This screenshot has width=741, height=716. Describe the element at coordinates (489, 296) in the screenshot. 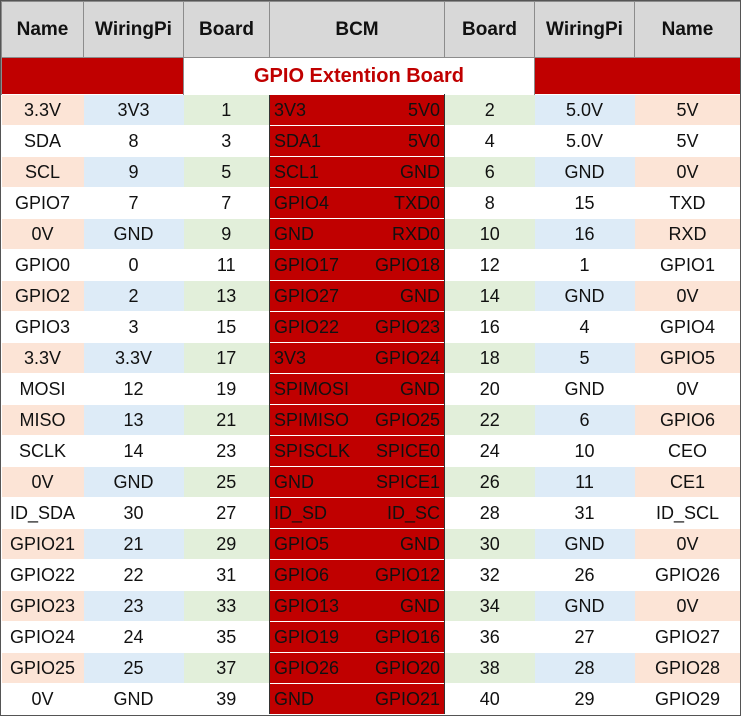

I see `right-board-cell: 14` at that location.